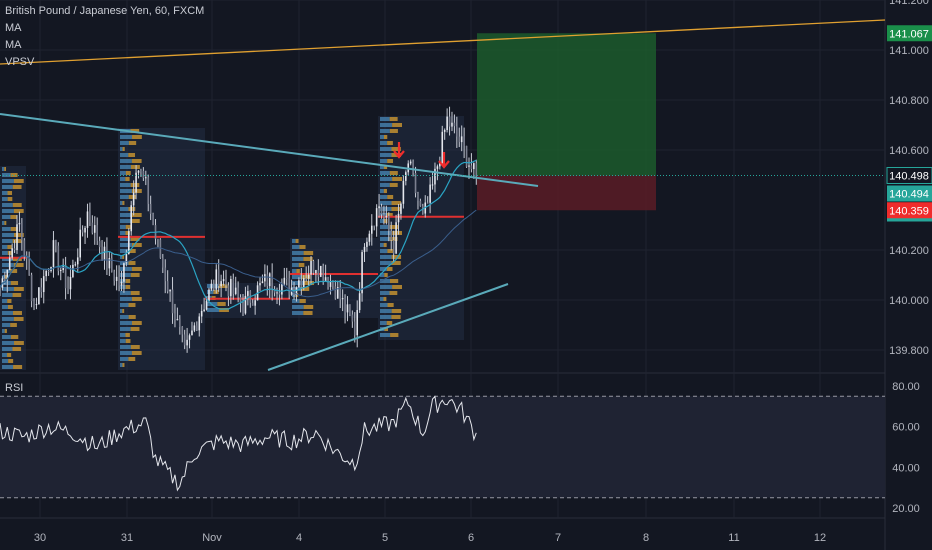 This screenshot has height=550, width=932. I want to click on rsi-title: RSI, so click(14, 388).